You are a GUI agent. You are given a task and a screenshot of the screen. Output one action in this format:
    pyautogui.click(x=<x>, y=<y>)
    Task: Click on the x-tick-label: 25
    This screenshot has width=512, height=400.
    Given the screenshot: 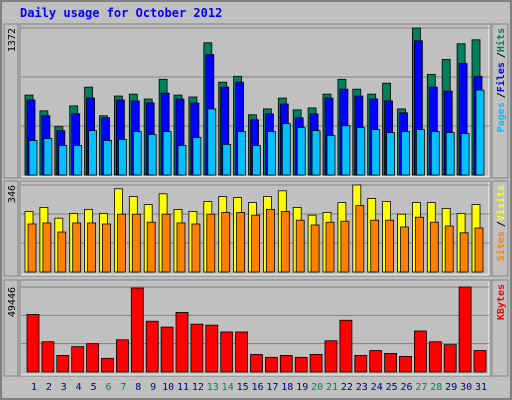 What is the action you would take?
    pyautogui.click(x=392, y=387)
    